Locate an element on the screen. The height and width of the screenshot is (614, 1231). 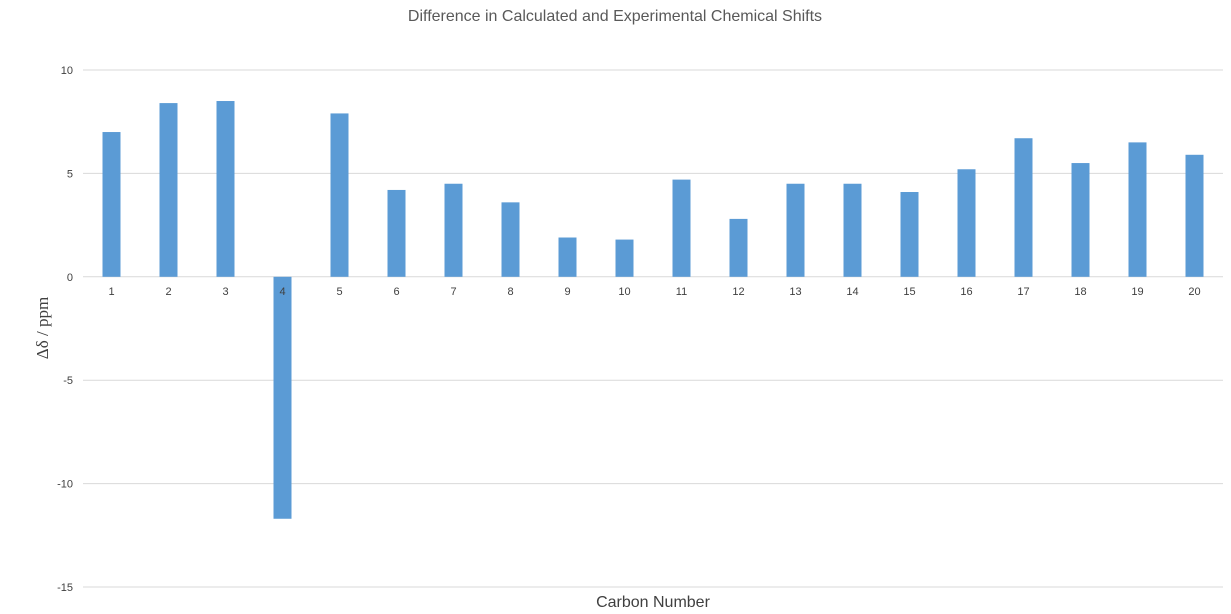
x-tick-label: 7 is located at coordinates (453, 292).